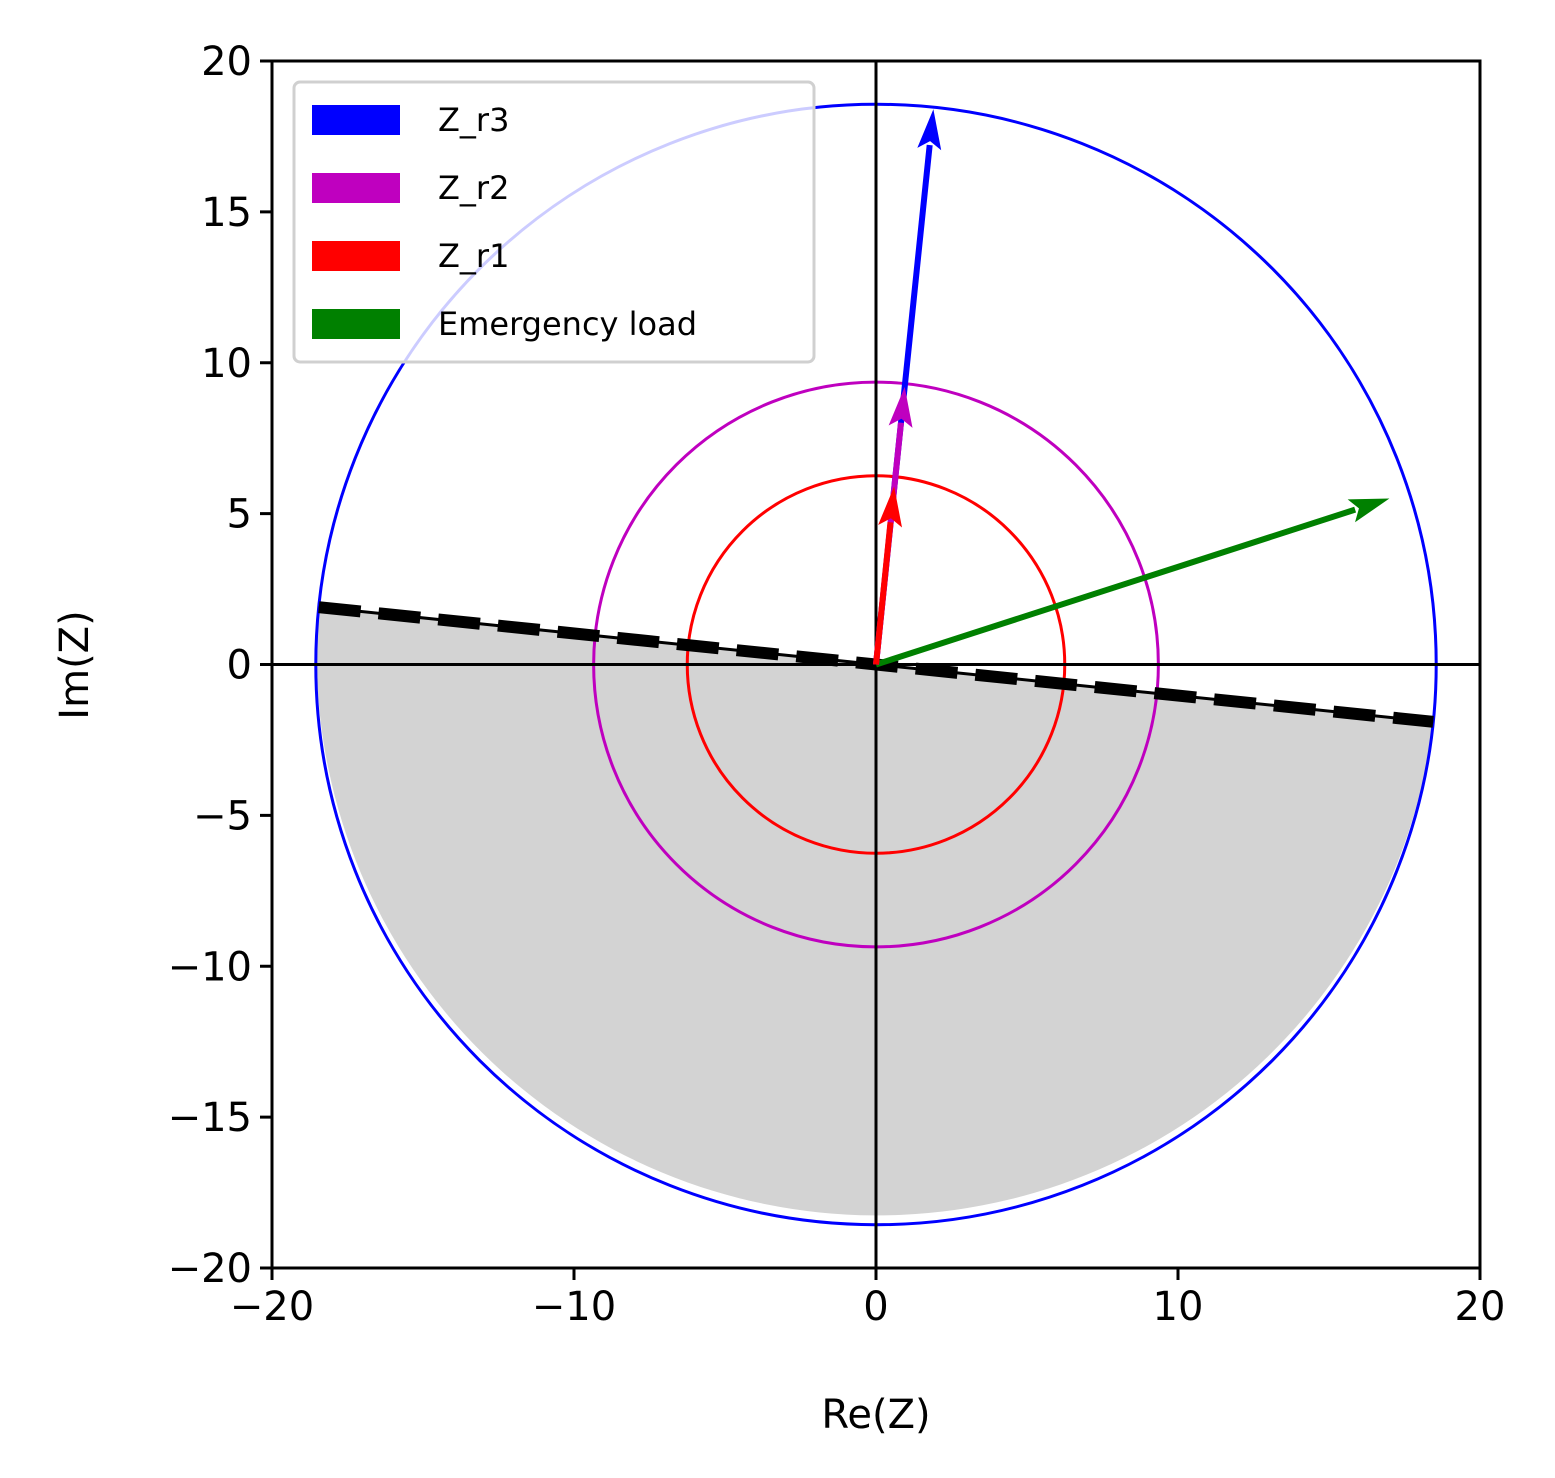 The width and height of the screenshot is (1555, 1478). What do you see at coordinates (239, 515) in the screenshot?
I see `y-tick-label: 5` at bounding box center [239, 515].